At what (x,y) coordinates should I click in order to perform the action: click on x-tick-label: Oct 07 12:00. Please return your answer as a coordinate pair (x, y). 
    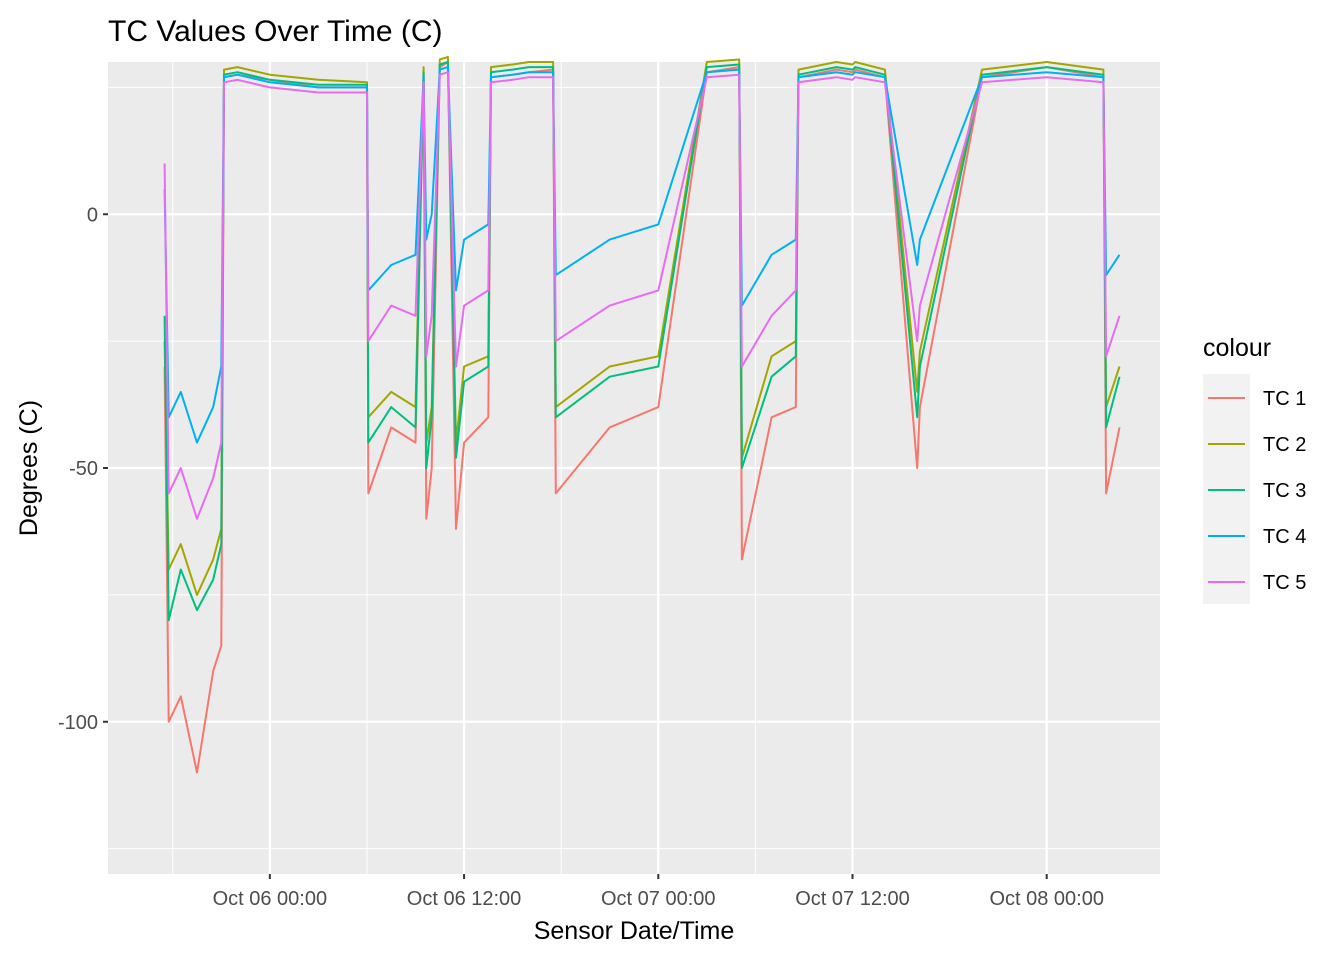
    Looking at the image, I should click on (852, 899).